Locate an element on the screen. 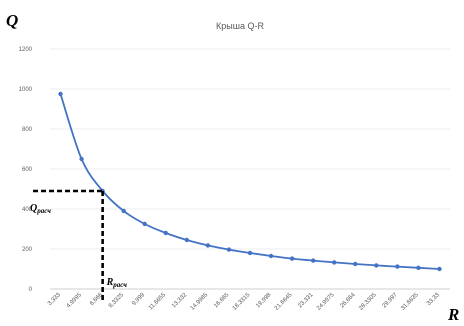 This screenshot has height=326, width=464. x-tick-label: 13,332 is located at coordinates (180, 301).